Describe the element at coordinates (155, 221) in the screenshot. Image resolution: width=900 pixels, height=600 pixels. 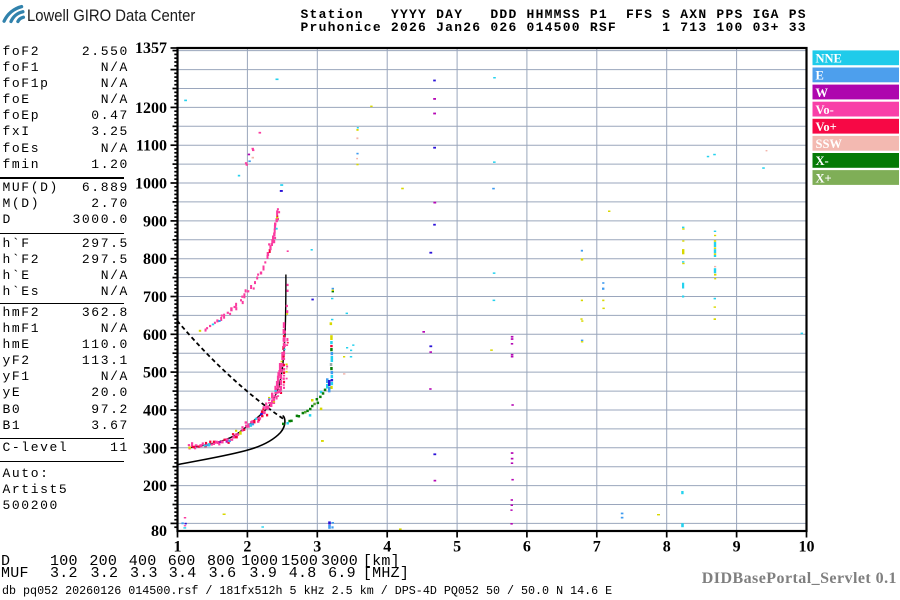
I see `svg-text: 900` at that location.